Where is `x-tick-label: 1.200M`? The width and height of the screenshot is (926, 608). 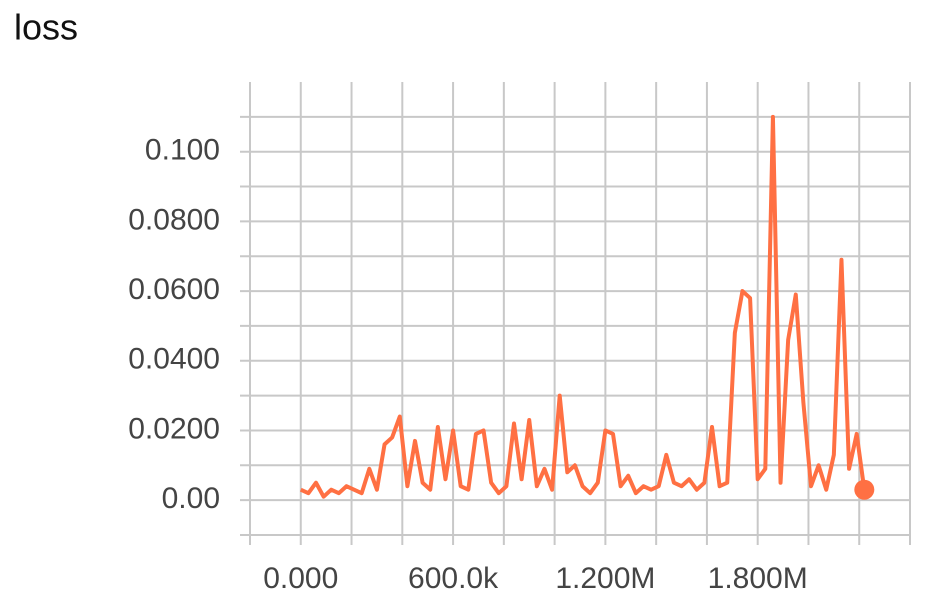 x-tick-label: 1.200M is located at coordinates (605, 578).